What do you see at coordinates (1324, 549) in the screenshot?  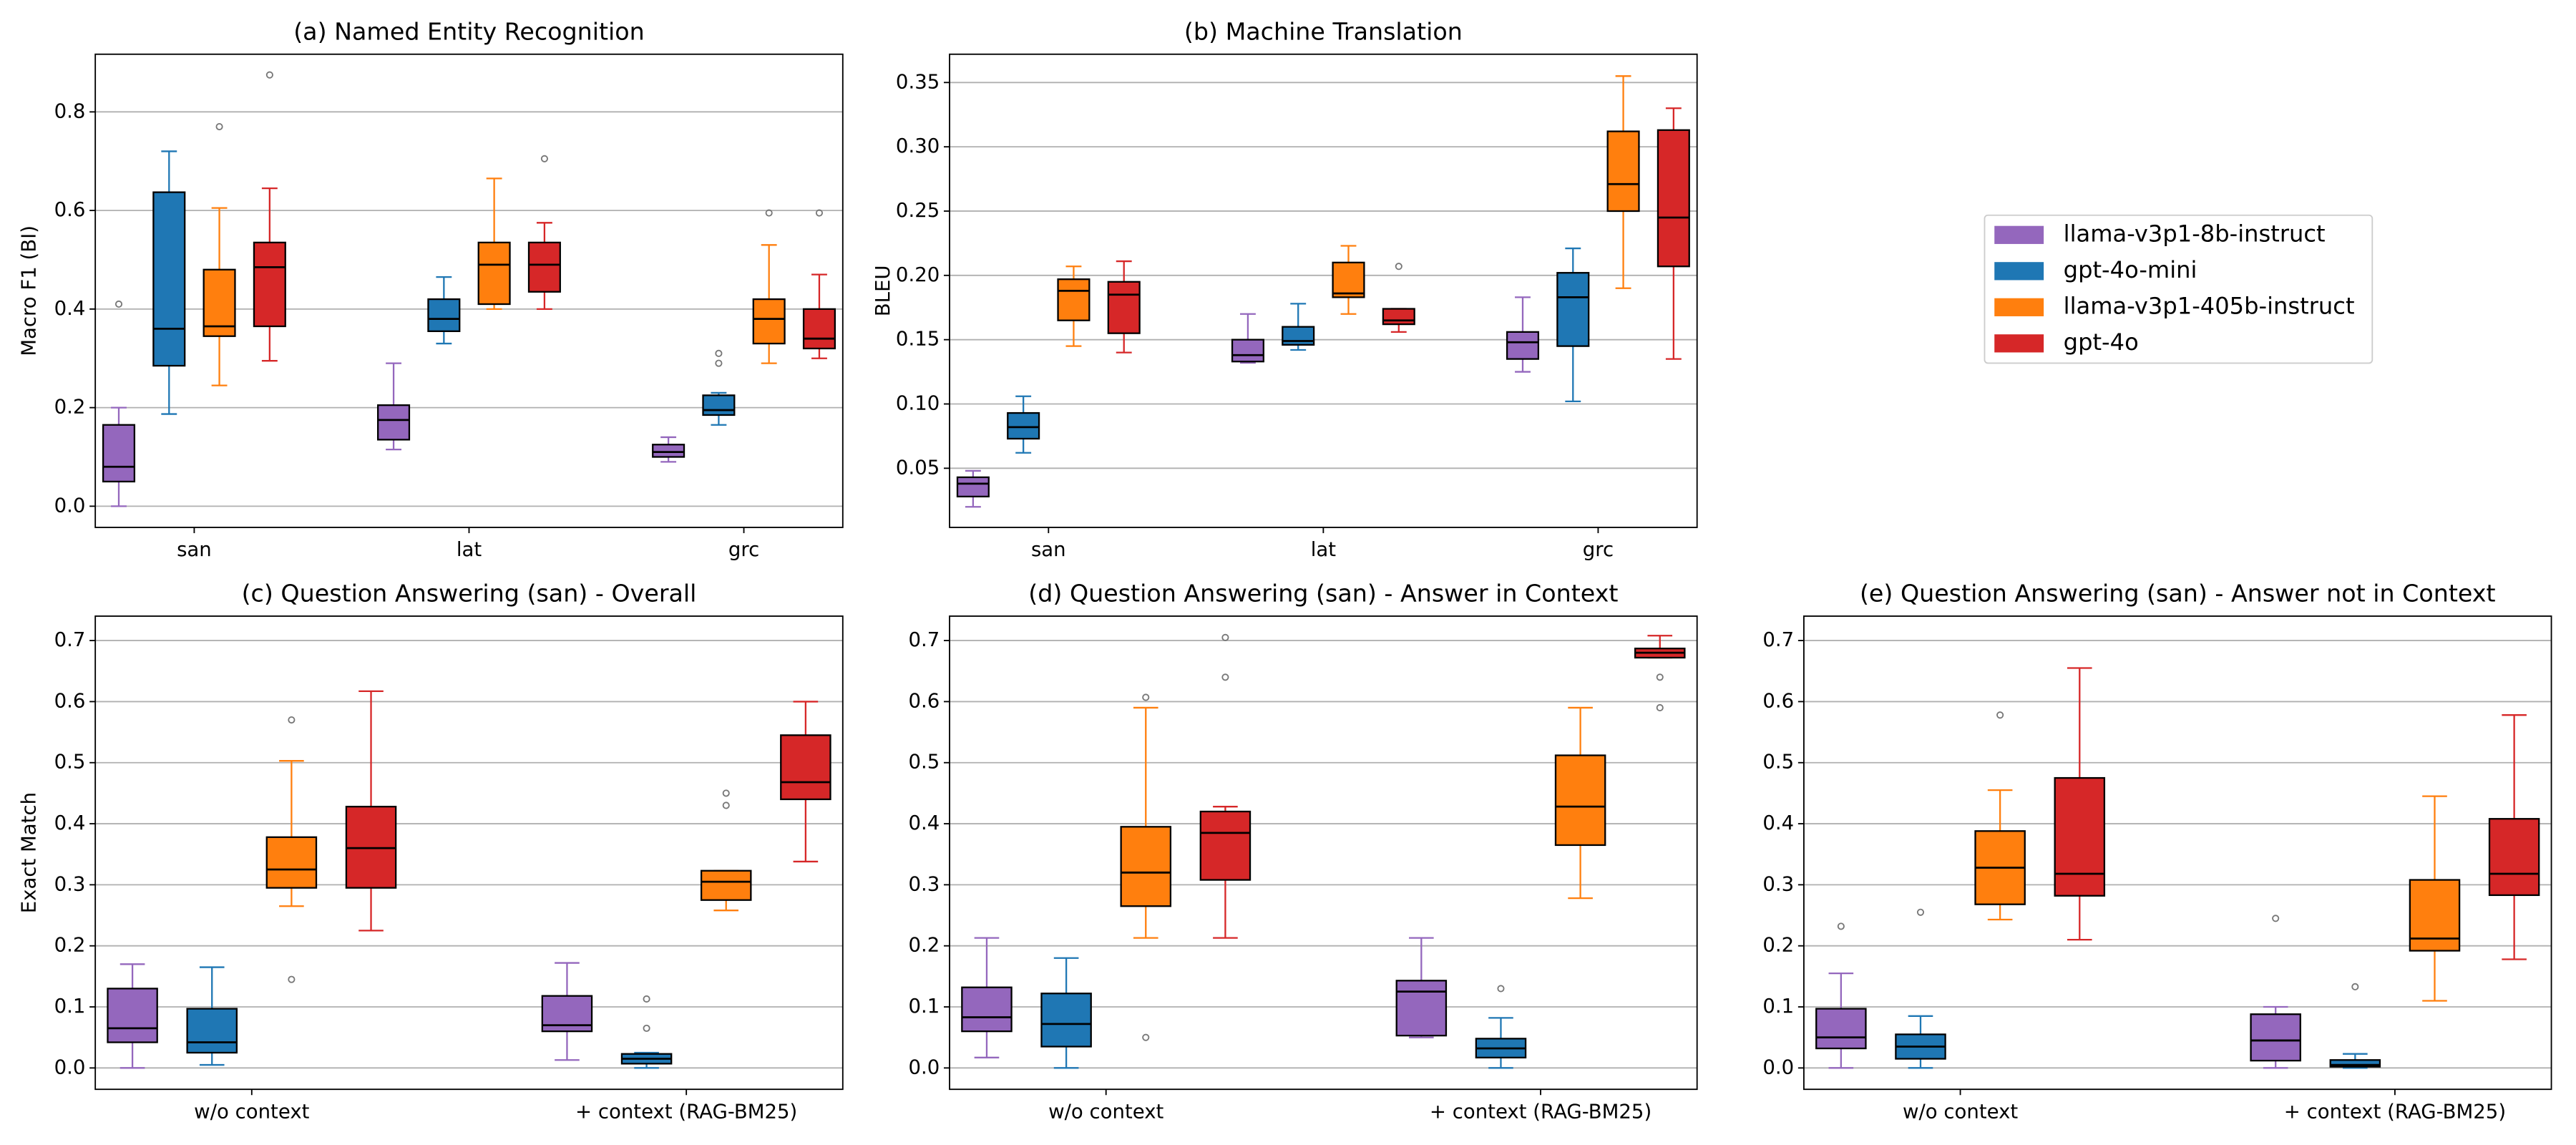 I see `x-tick-label: lat` at bounding box center [1324, 549].